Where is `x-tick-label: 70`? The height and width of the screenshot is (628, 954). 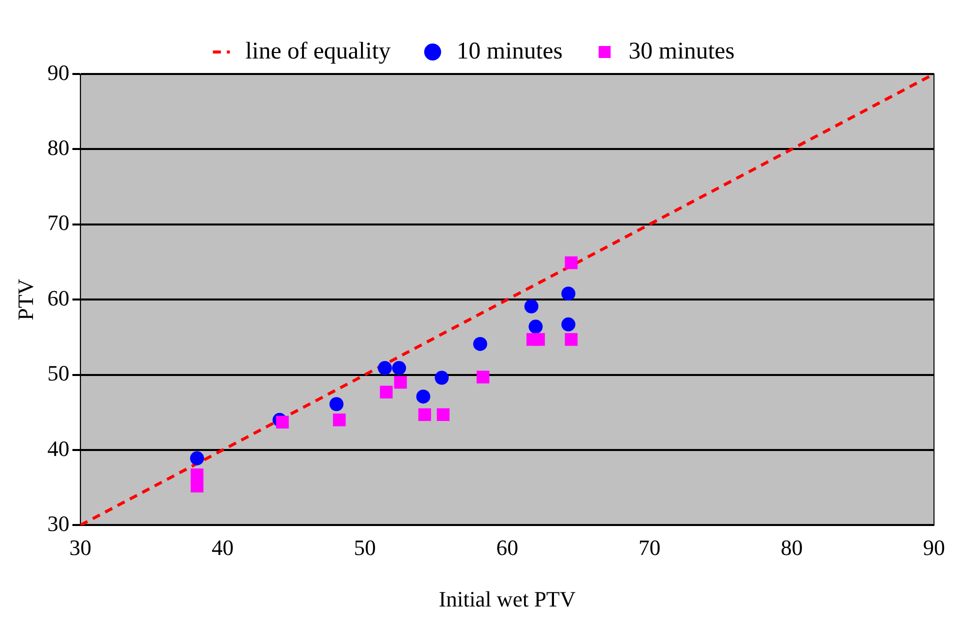 x-tick-label: 70 is located at coordinates (649, 547).